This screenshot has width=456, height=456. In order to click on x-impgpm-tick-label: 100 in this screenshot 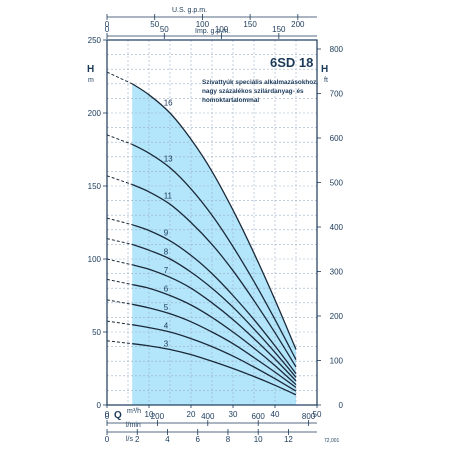, I will do `click(222, 29)`.